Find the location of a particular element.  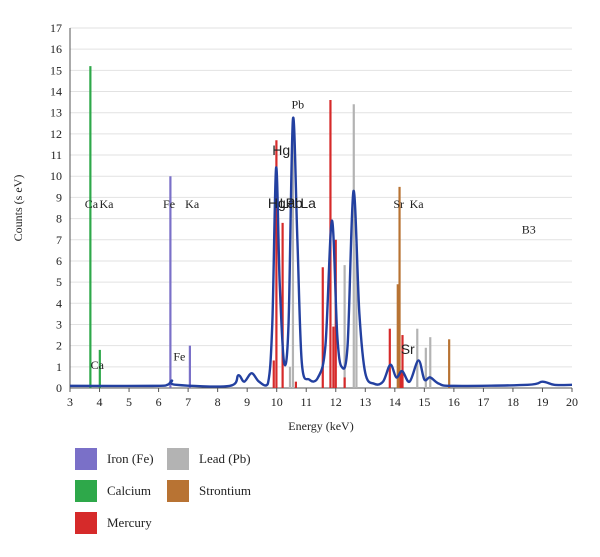

x-tick-label: 3 is located at coordinates (70, 402).